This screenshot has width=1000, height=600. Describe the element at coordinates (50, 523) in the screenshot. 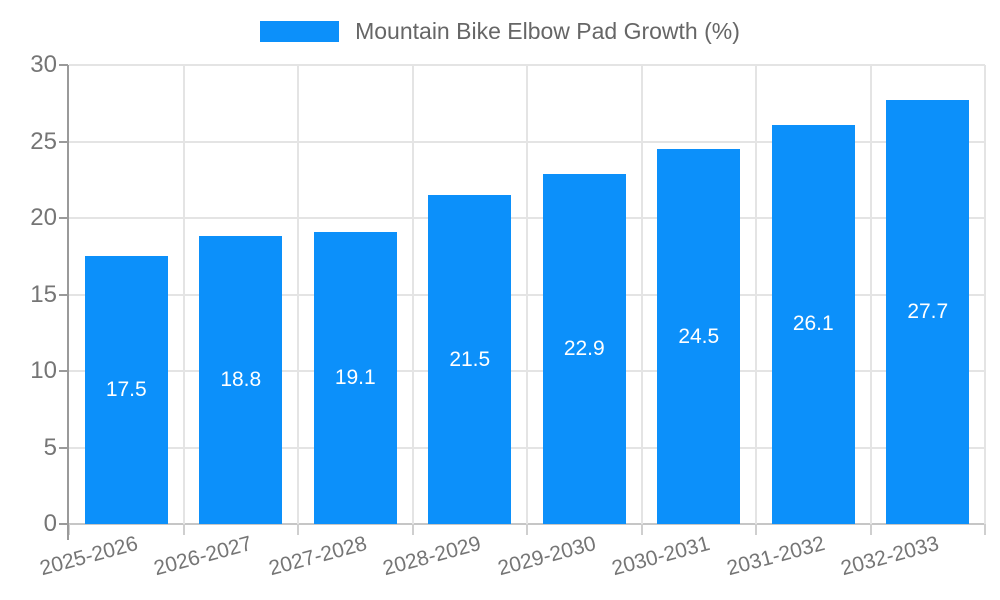

I see `y-tick-label: 0` at that location.